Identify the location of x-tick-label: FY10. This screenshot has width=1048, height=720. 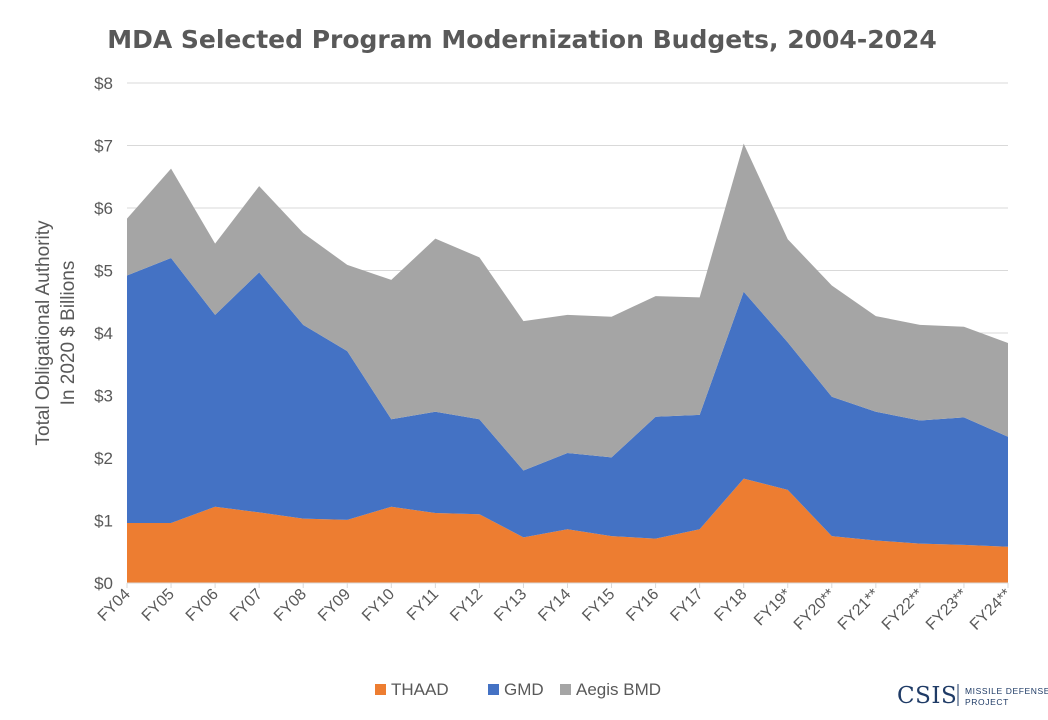
(378, 605).